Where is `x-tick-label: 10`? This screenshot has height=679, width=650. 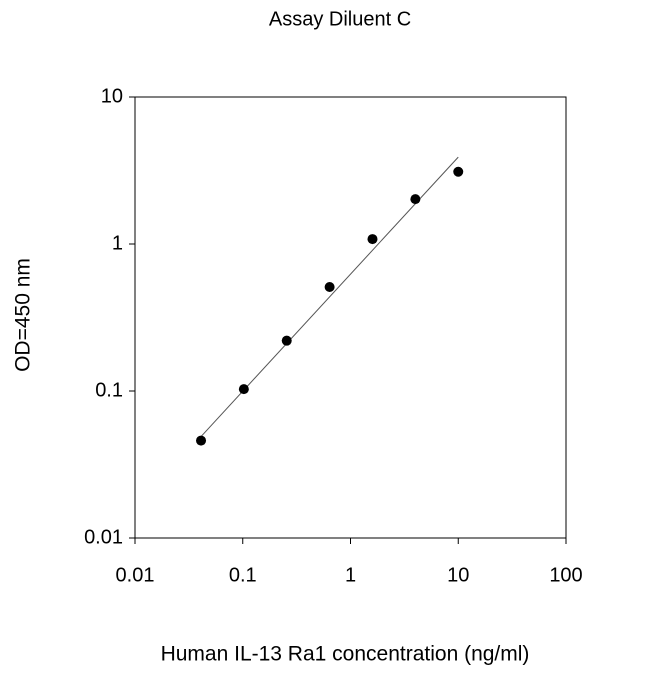 x-tick-label: 10 is located at coordinates (458, 575).